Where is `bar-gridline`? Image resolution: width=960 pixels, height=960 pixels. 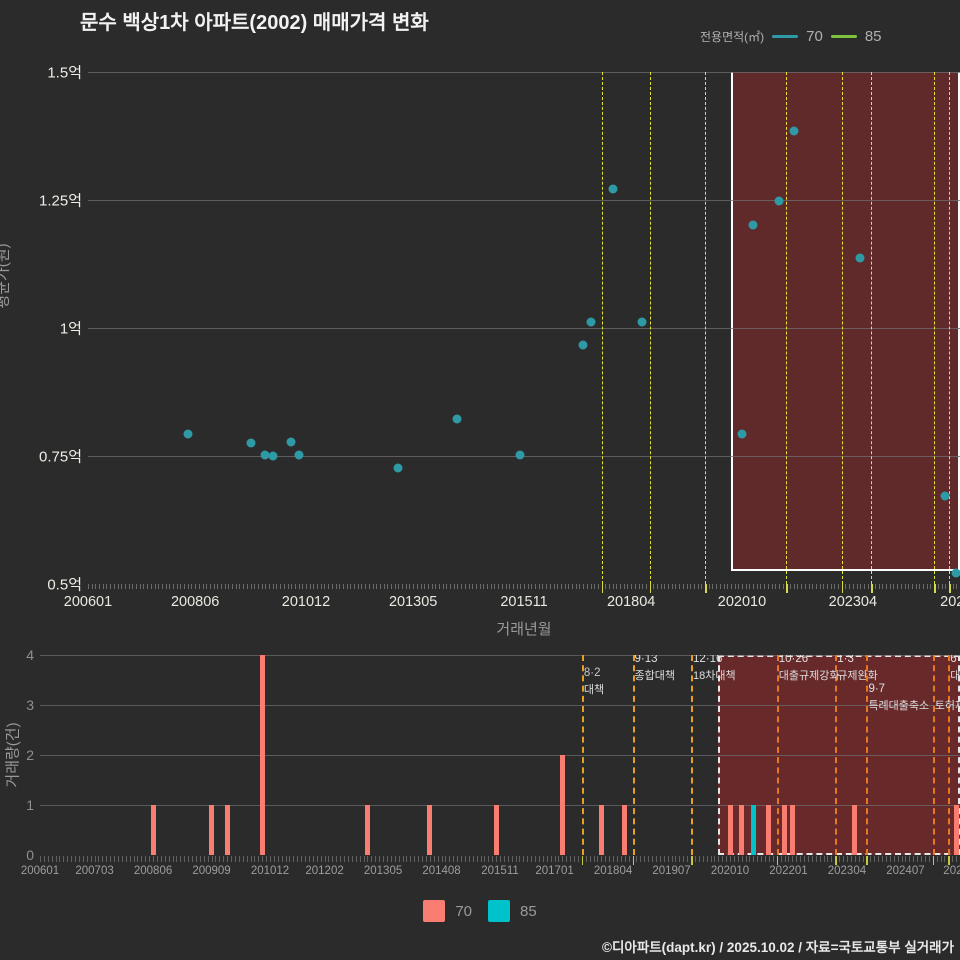 bar-gridline is located at coordinates (500, 755).